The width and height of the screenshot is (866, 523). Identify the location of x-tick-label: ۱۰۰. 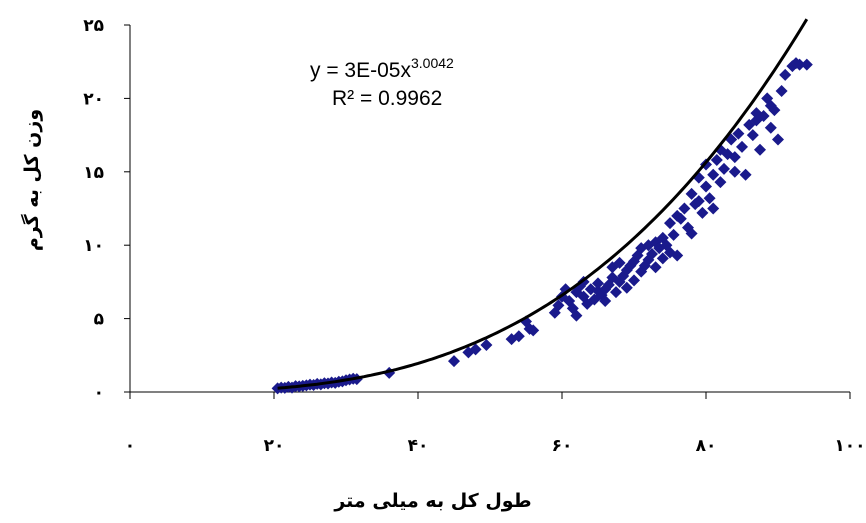
(849, 446).